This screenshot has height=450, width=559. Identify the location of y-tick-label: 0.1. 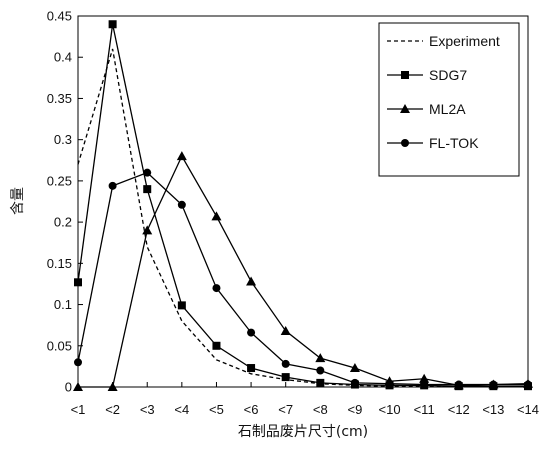
(63, 304).